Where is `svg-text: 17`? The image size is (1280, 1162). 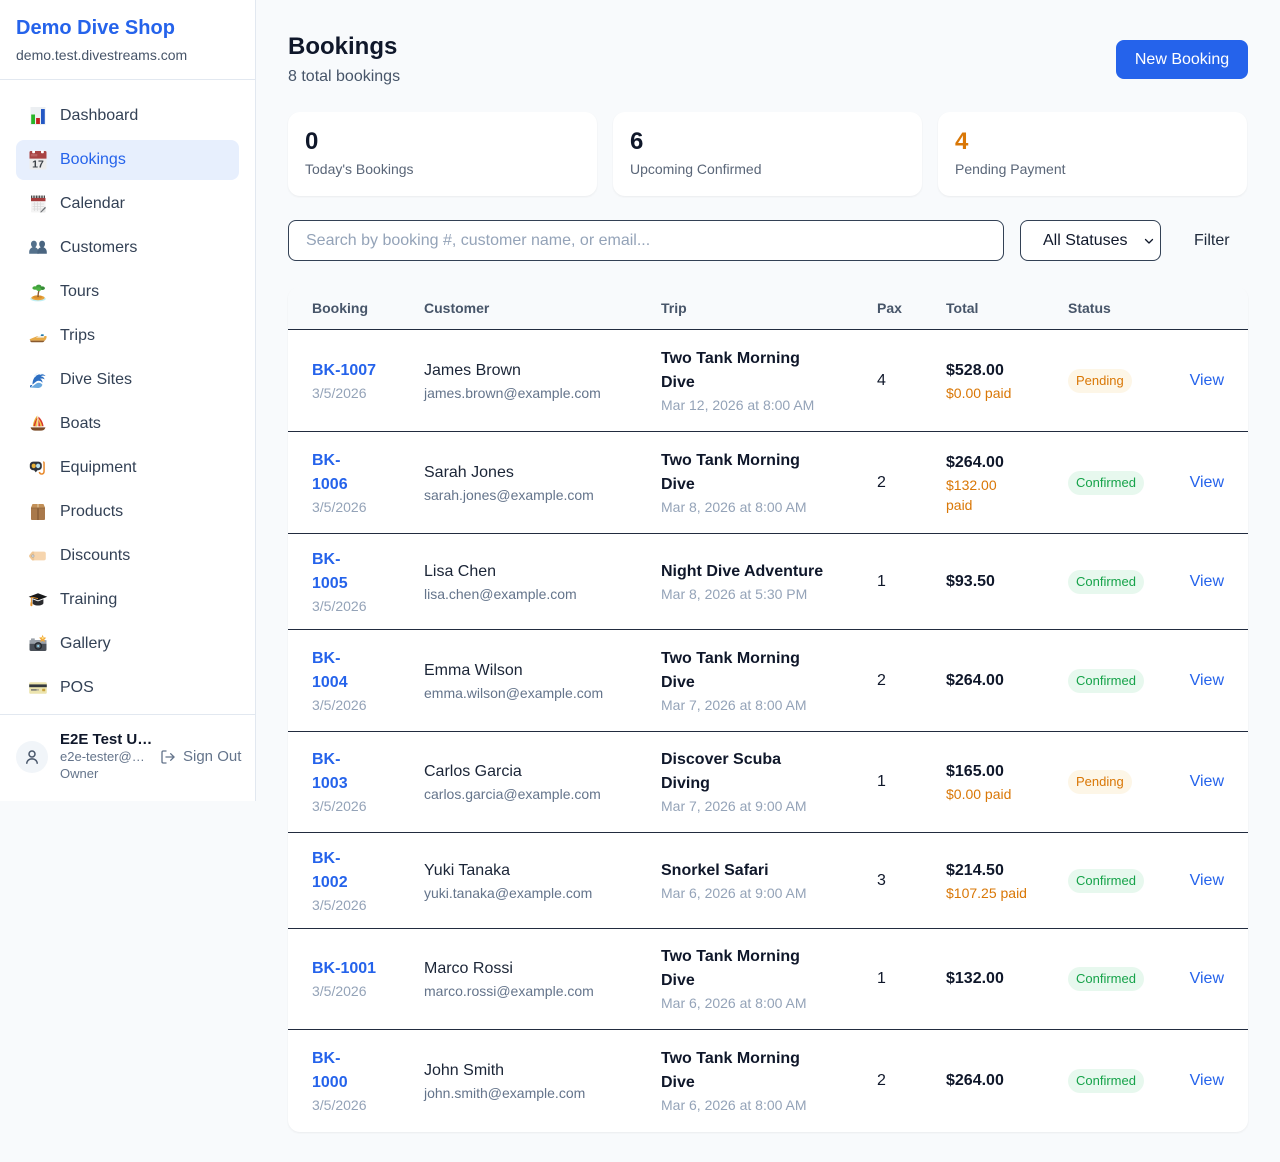
svg-text: 17 is located at coordinates (38, 164).